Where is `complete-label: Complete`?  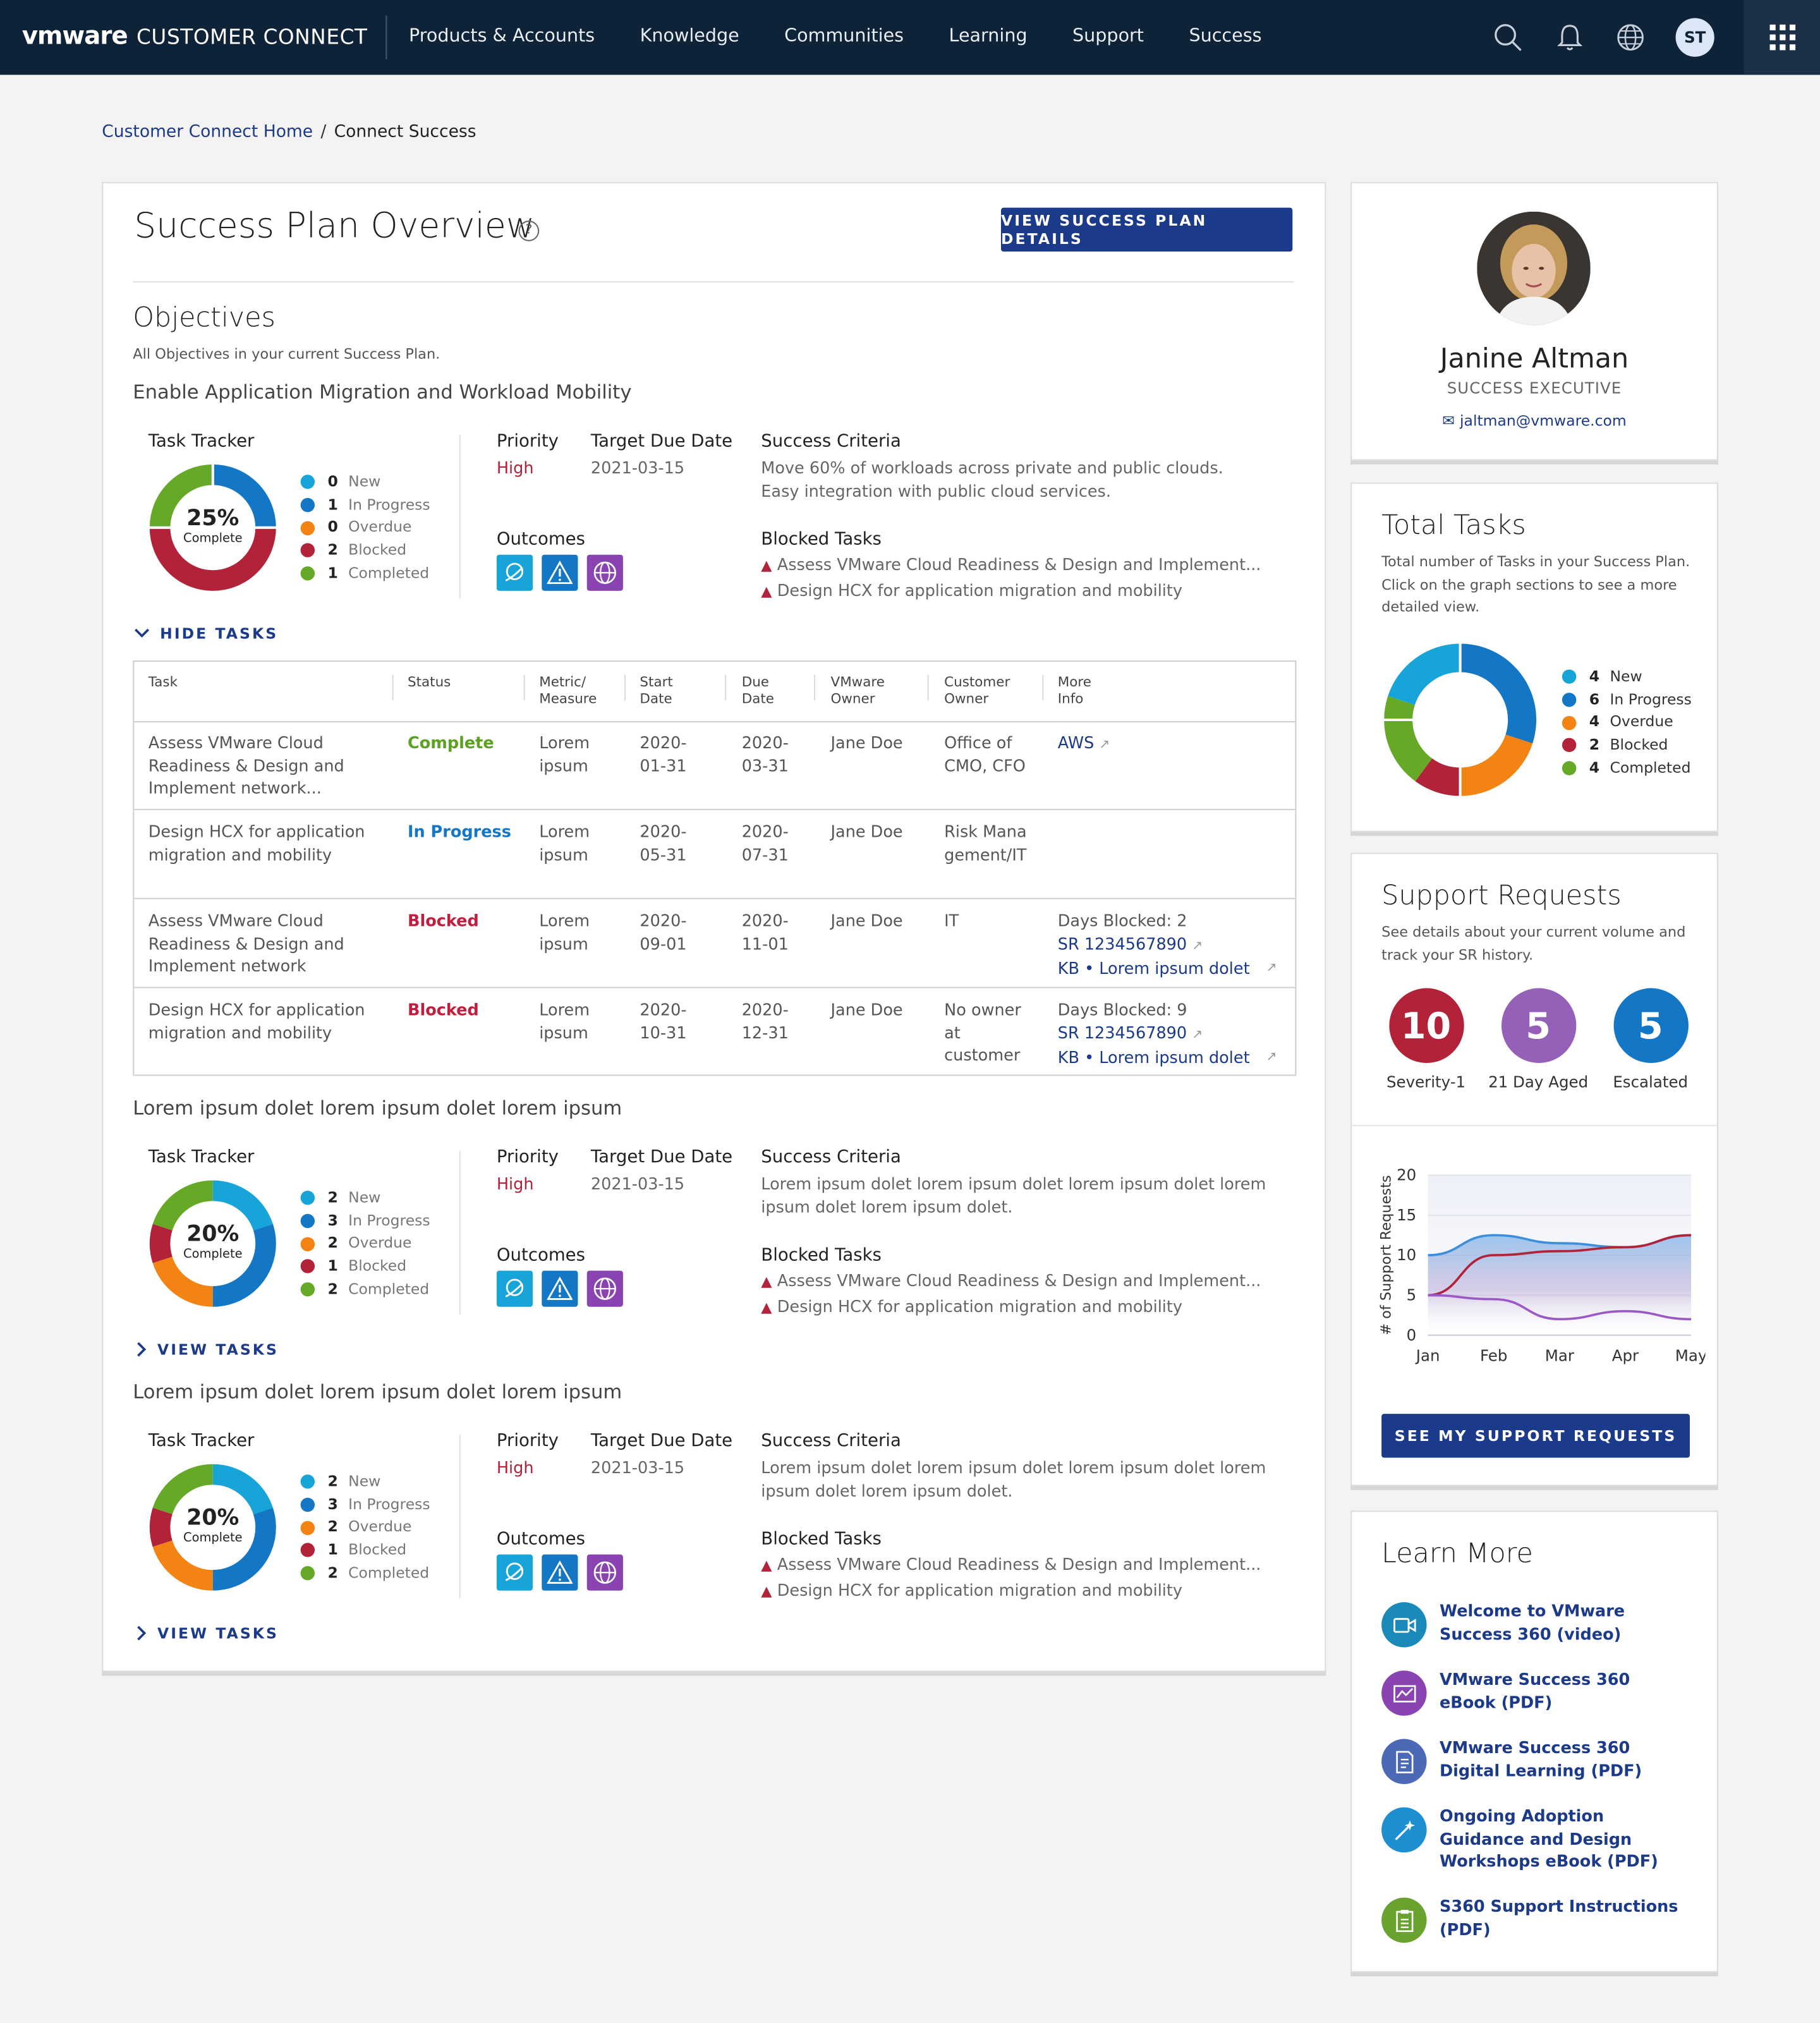 complete-label: Complete is located at coordinates (213, 1538).